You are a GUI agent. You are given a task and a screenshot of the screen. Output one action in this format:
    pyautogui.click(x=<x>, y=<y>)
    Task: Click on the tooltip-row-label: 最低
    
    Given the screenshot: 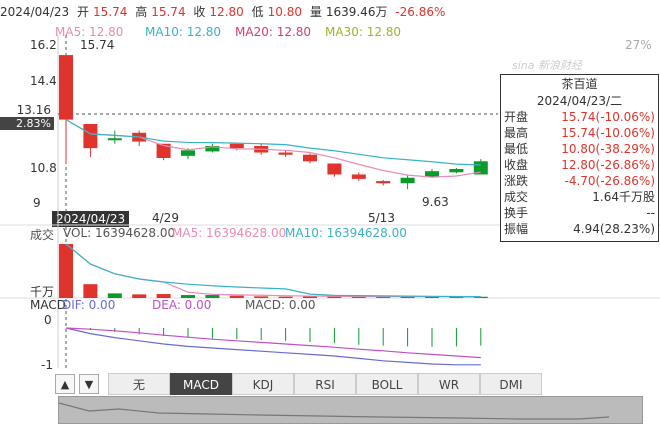 What is the action you would take?
    pyautogui.click(x=516, y=149)
    